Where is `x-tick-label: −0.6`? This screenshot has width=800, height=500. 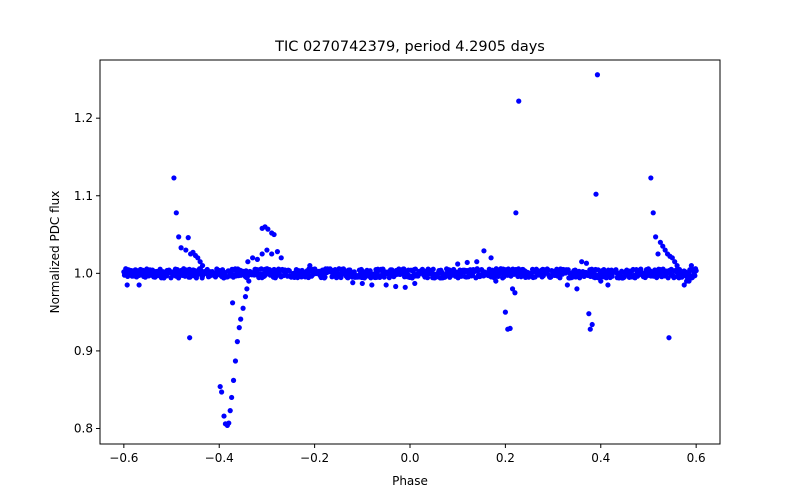 x-tick-label: −0.6 is located at coordinates (123, 458).